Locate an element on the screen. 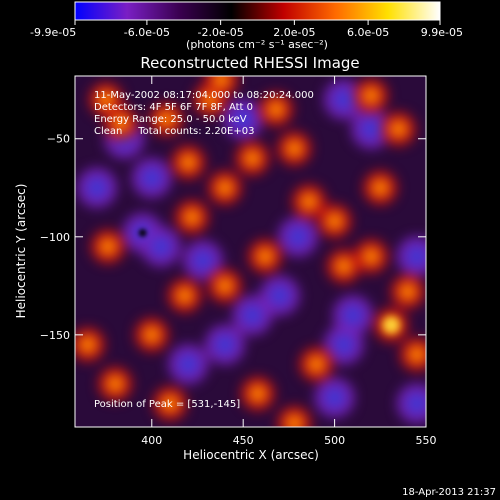  annotation-time-range: 11-May-2002 08:17:04.000 to 08:20:24.000 is located at coordinates (204, 95).